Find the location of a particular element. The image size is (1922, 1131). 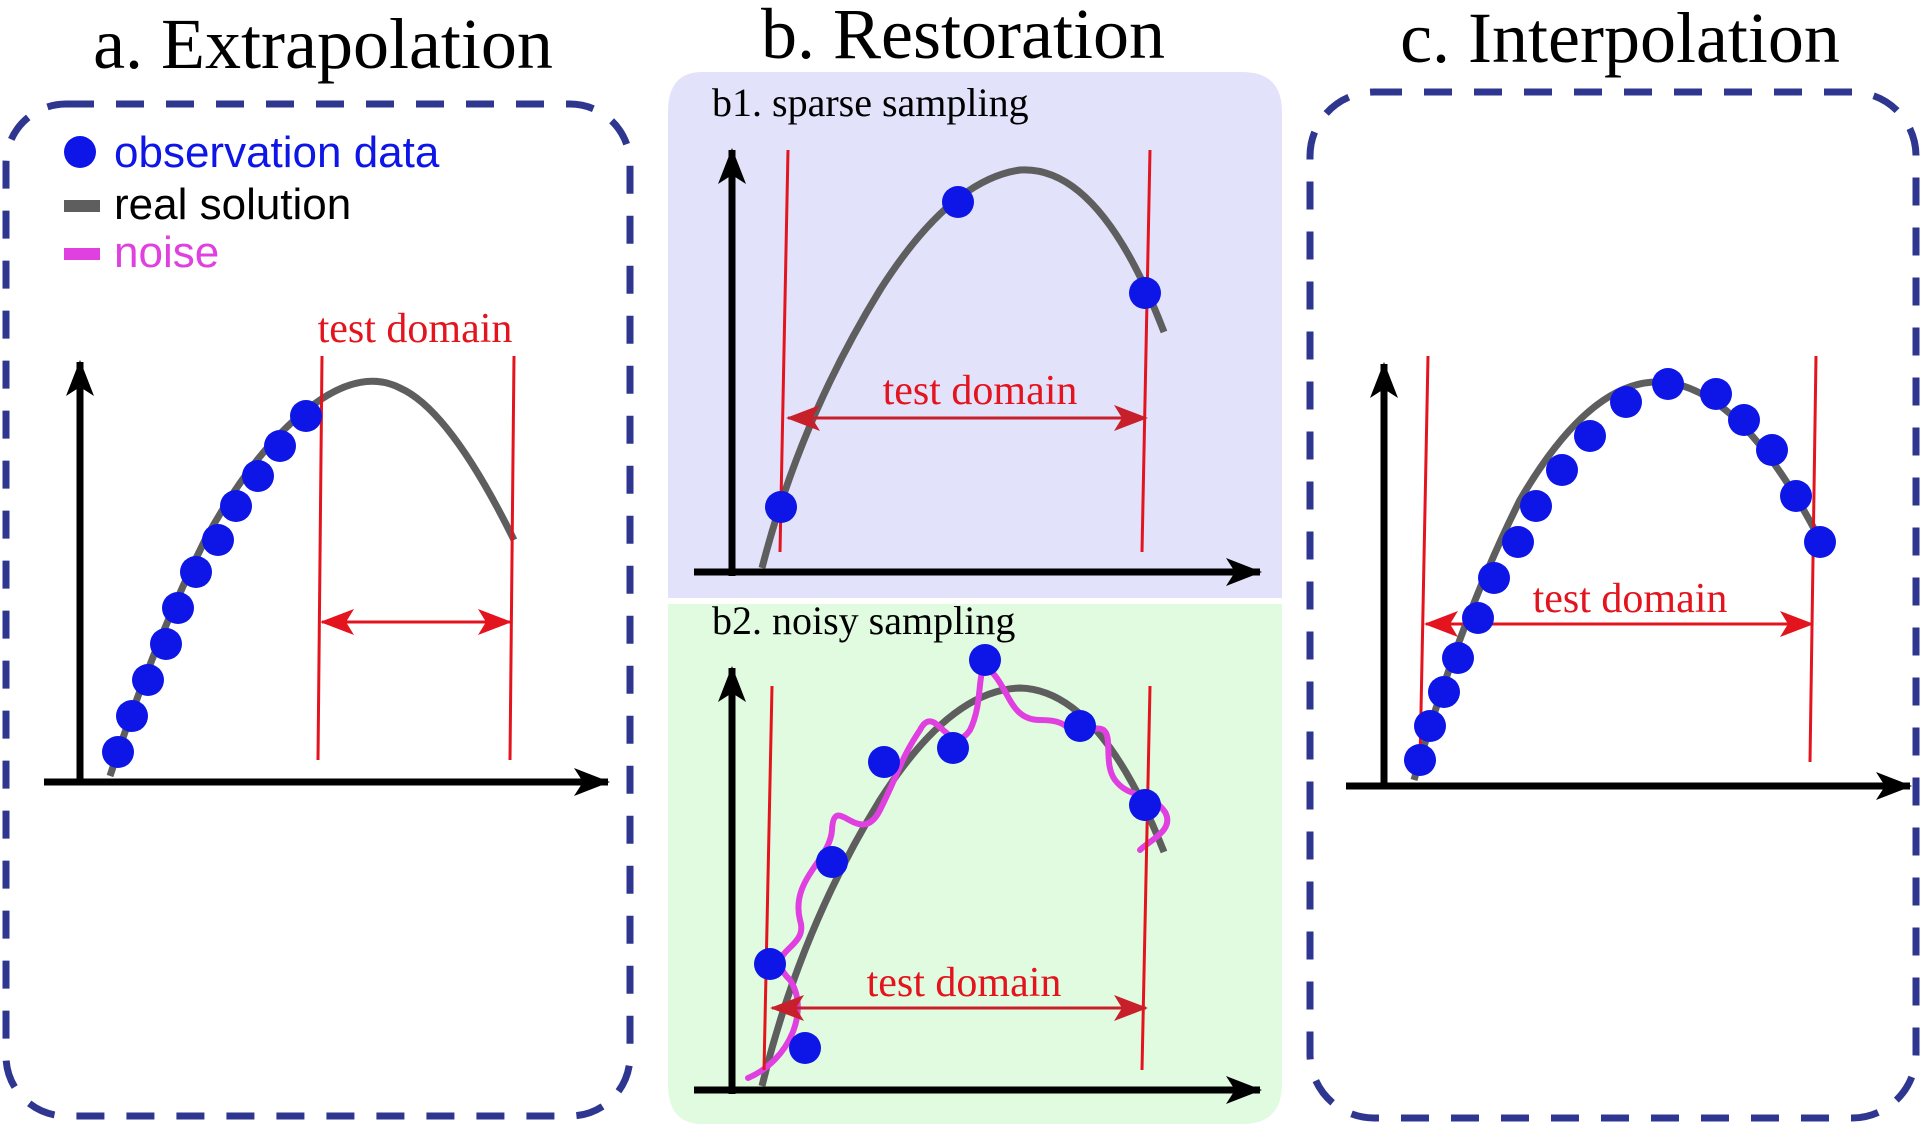

panel-b1-test-domain-label: test domain is located at coordinates (980, 391).